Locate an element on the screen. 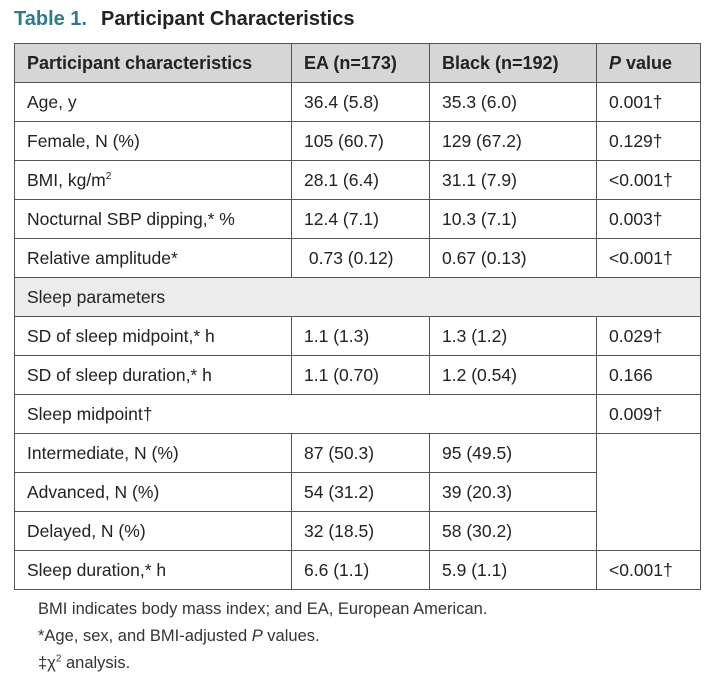 This screenshot has width=715, height=679. ea-value: 54 (31.2) is located at coordinates (360, 492).